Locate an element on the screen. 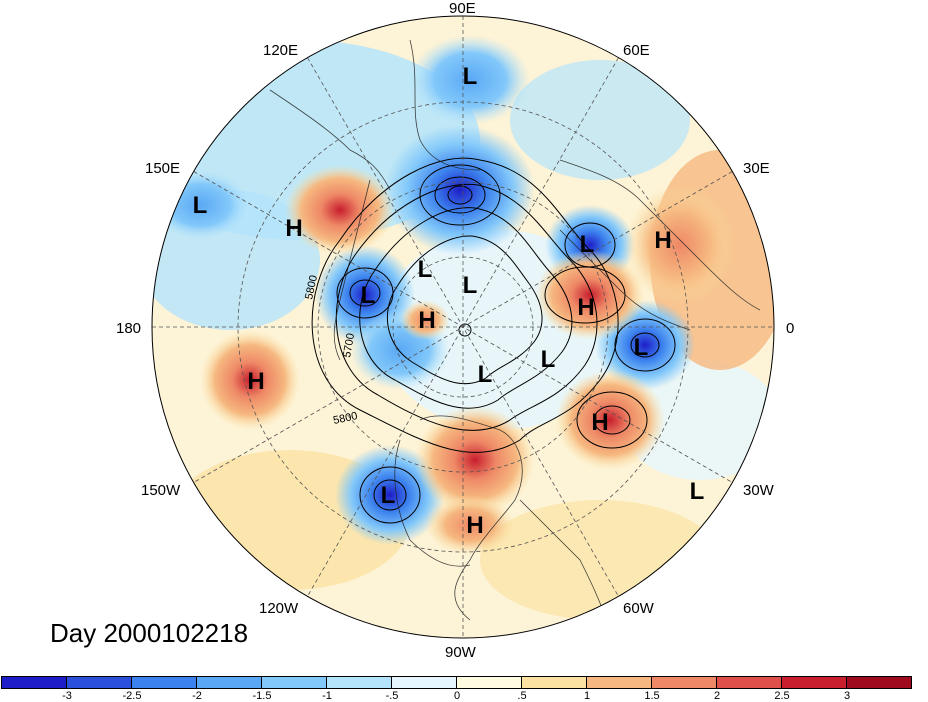 The image size is (928, 702). colorbar-tick-label: -1 is located at coordinates (327, 696).